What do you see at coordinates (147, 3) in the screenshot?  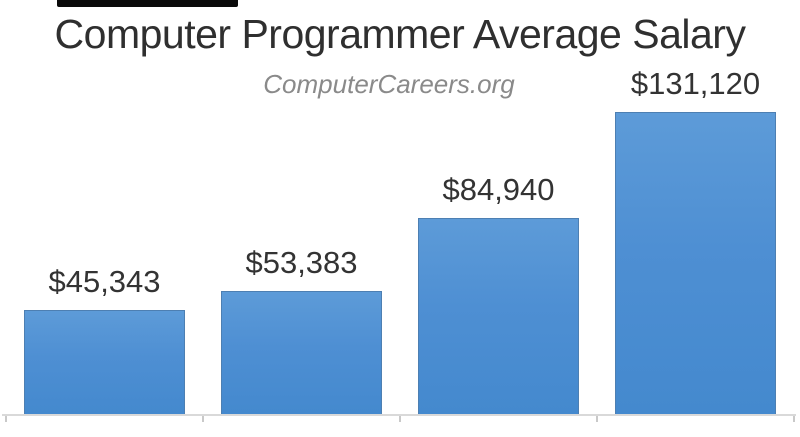 I see `top-edge-artifact` at bounding box center [147, 3].